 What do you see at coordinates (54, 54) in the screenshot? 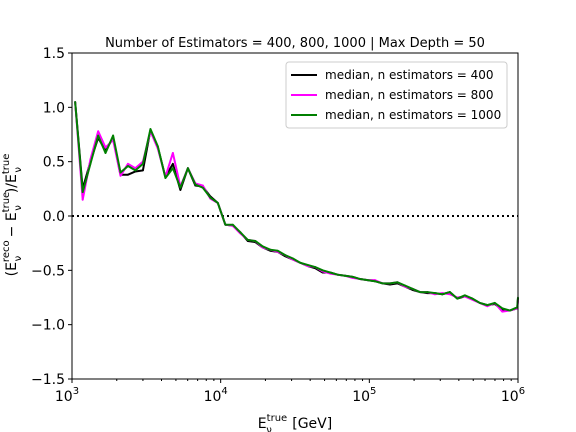
I see `y-tick-label: 1.5` at bounding box center [54, 54].